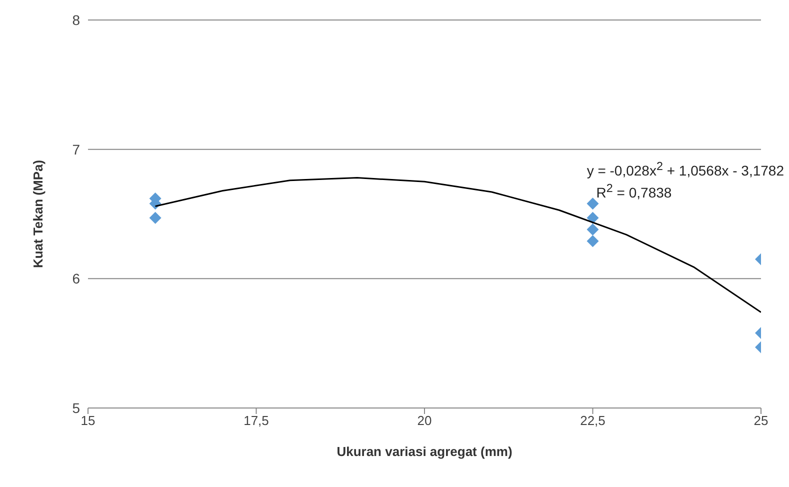  I want to click on x-tick-label: 17,5, so click(256, 420).